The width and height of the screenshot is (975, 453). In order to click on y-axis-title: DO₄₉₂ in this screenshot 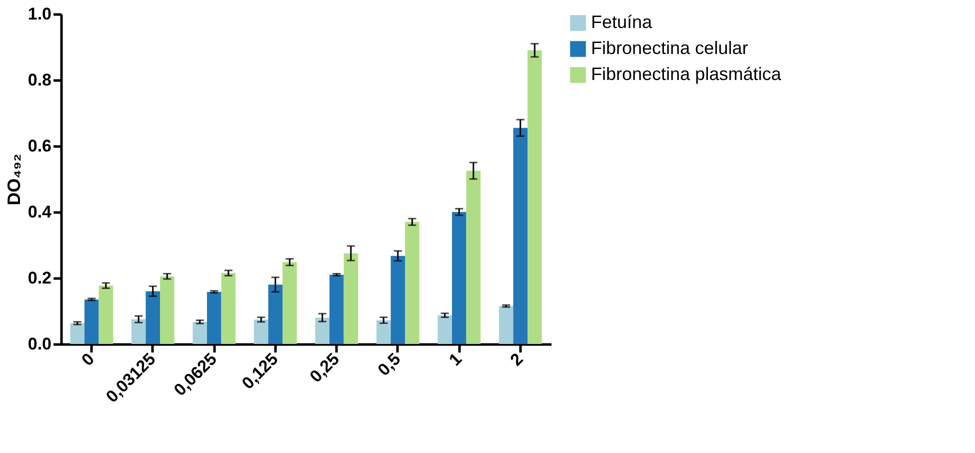, I will do `click(14, 180)`.